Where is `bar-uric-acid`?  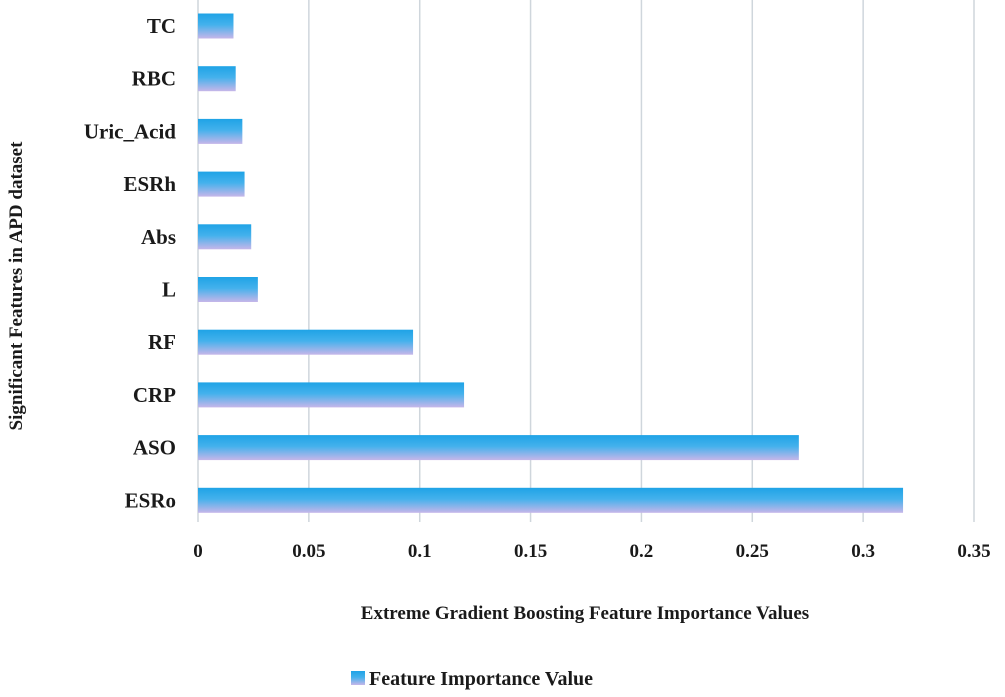
bar-uric-acid is located at coordinates (220, 131).